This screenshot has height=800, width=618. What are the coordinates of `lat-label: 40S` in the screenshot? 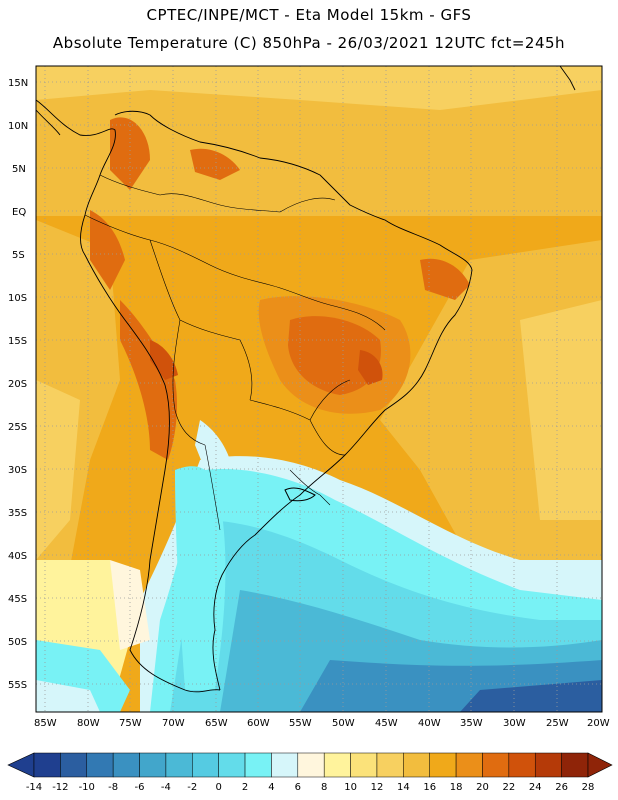 It's located at (17, 556).